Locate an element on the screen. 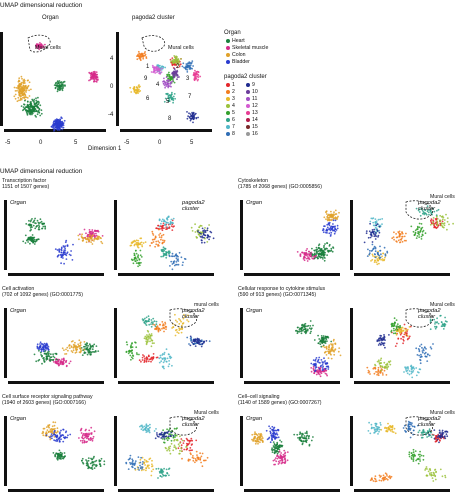 Image resolution: width=474 pixels, height=500 pixels. legend-cluster-item: 12 is located at coordinates (252, 106).